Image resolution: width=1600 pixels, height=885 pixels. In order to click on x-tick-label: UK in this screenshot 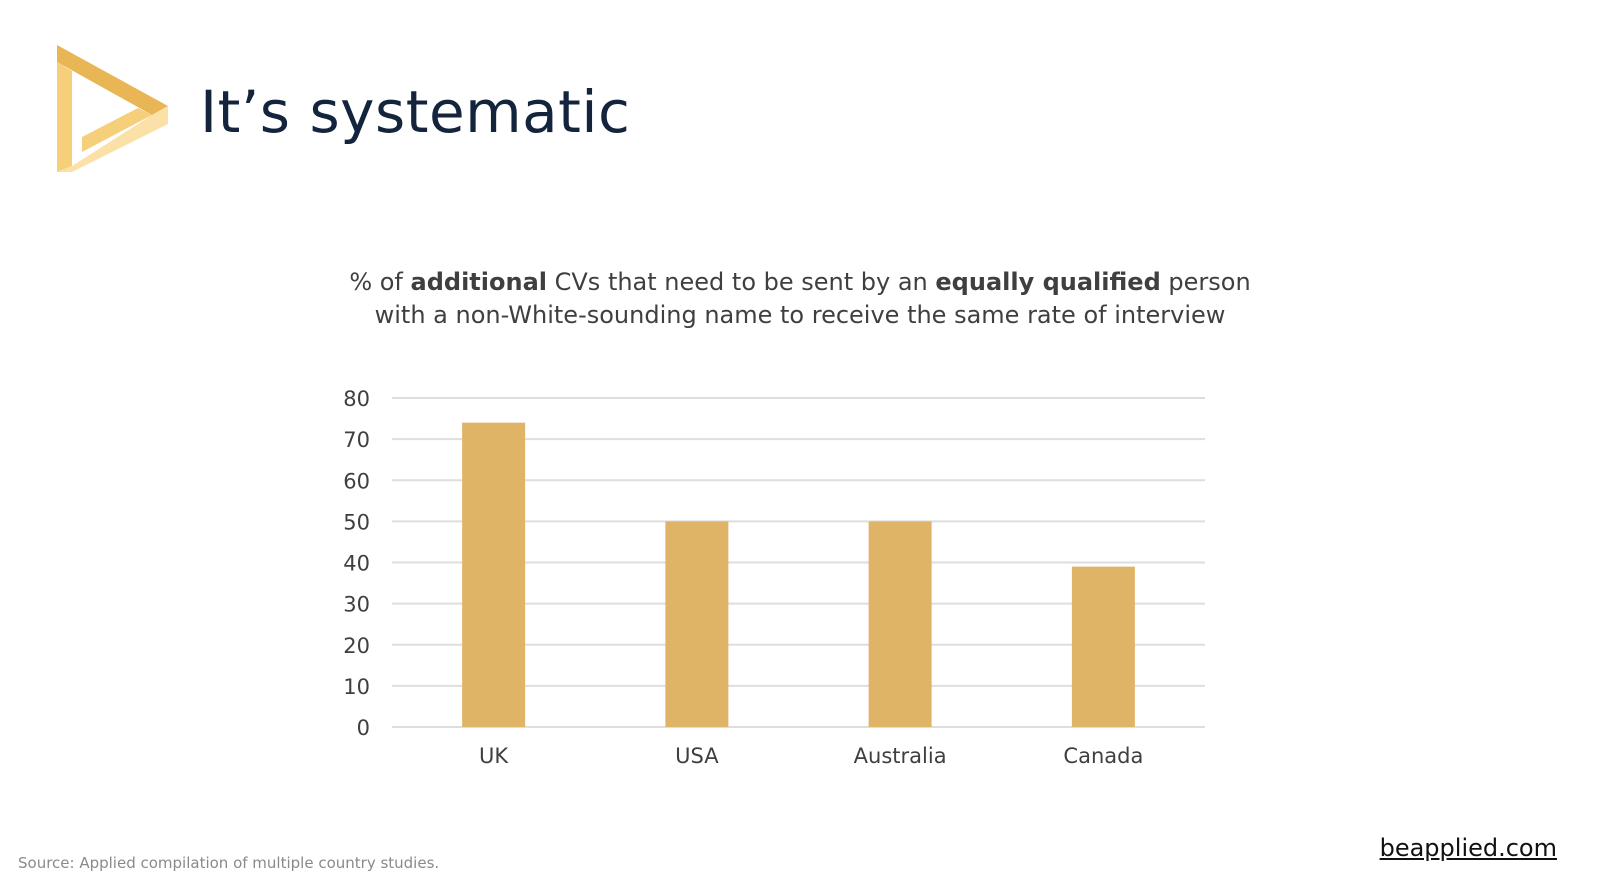, I will do `click(494, 756)`.